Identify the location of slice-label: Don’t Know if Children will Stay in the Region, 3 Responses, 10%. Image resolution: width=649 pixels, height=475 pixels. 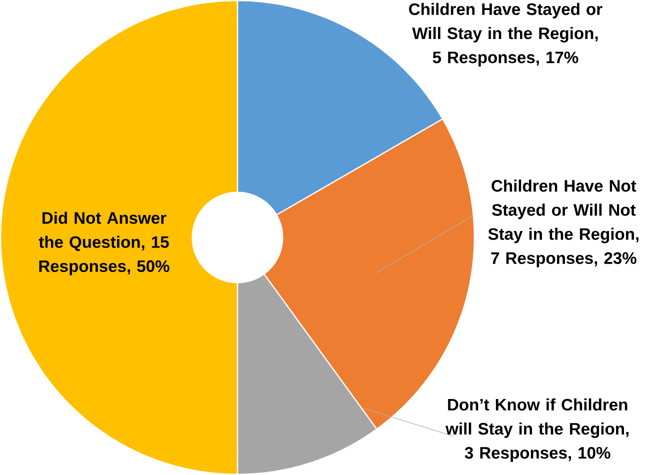
(537, 430).